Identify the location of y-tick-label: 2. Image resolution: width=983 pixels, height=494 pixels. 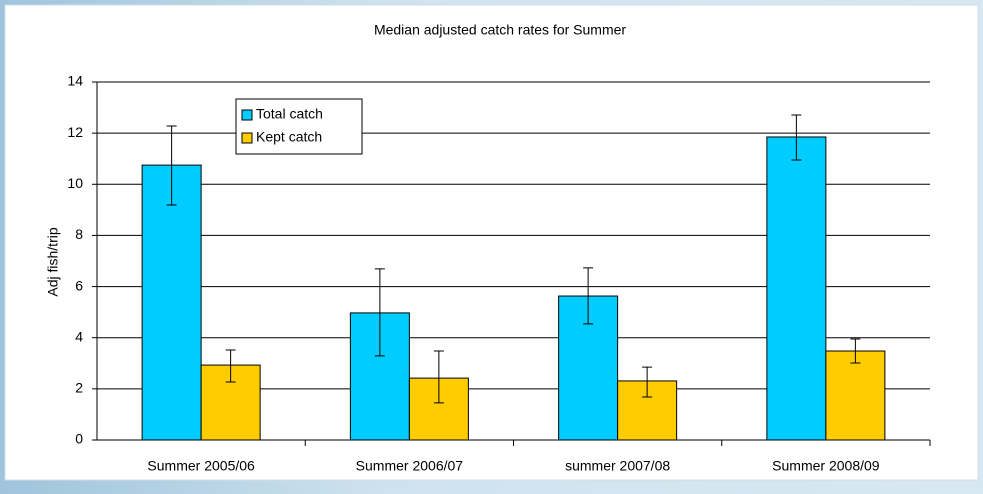
(79, 388).